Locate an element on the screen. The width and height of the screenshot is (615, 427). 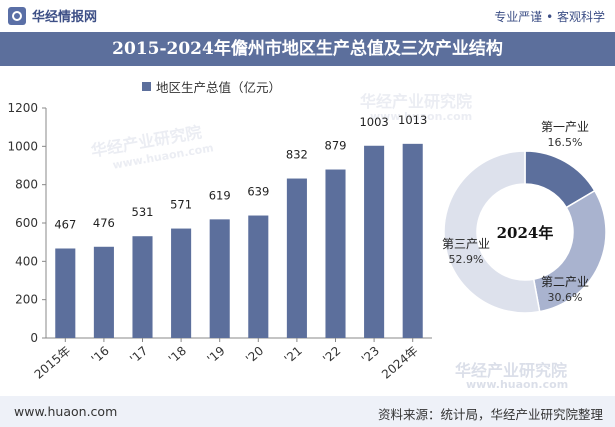
bar-value-label: 476 is located at coordinates (104, 223).